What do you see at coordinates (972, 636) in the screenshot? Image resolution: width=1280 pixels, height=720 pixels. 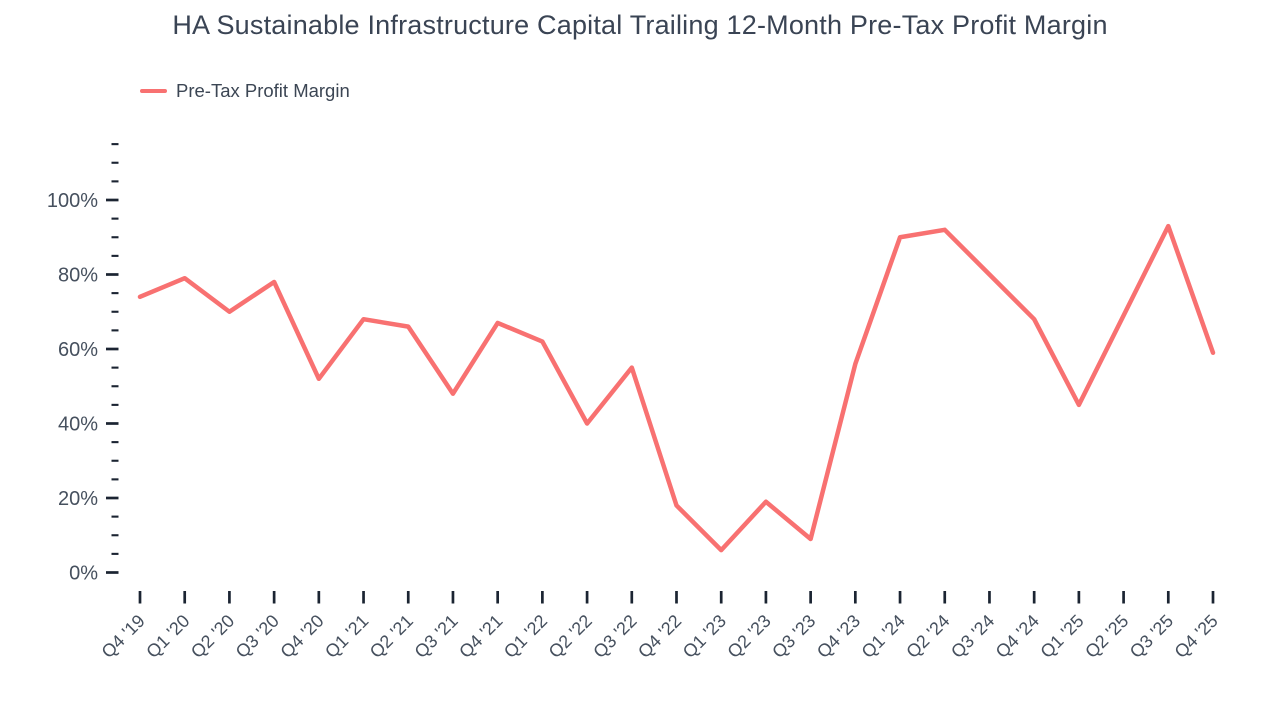 I see `x-axis-tick-label: Q3 '24` at bounding box center [972, 636].